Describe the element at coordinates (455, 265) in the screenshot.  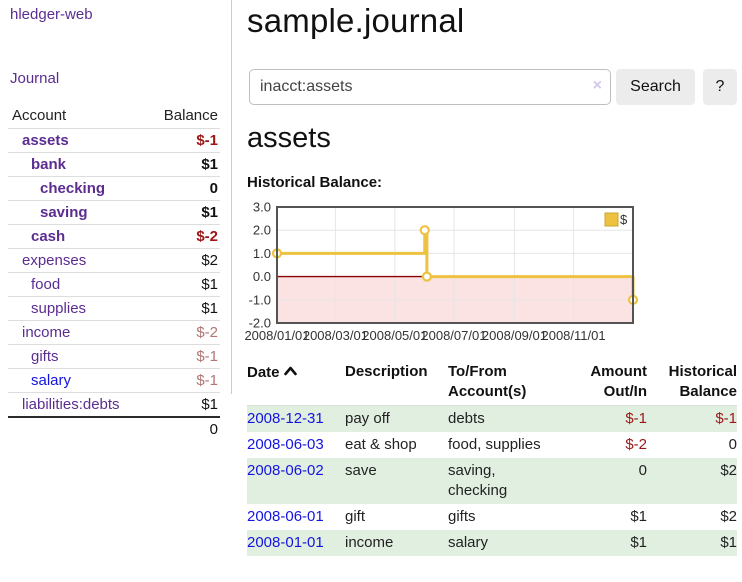
I see `chart-plot-border` at that location.